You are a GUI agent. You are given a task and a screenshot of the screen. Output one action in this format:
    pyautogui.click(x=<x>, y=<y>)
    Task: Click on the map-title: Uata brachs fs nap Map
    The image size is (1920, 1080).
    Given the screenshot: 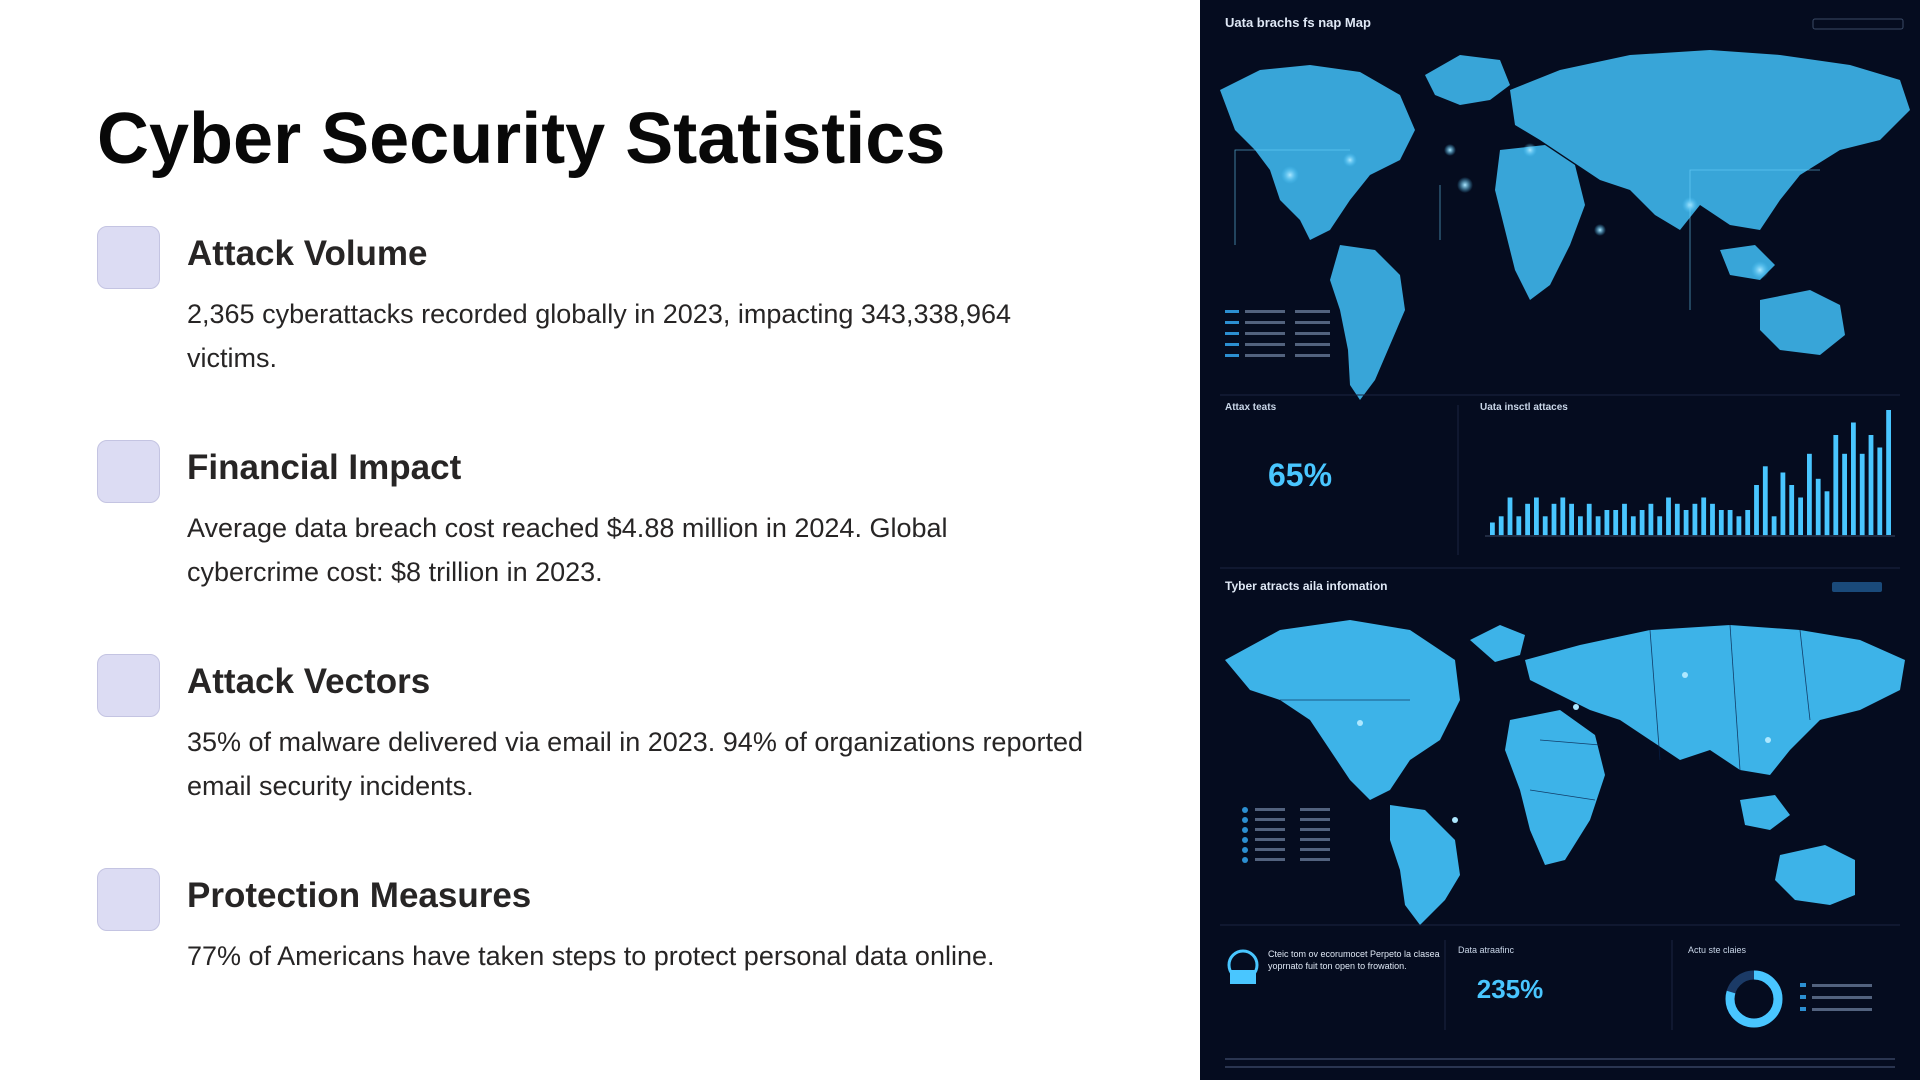 What is the action you would take?
    pyautogui.click(x=1298, y=22)
    